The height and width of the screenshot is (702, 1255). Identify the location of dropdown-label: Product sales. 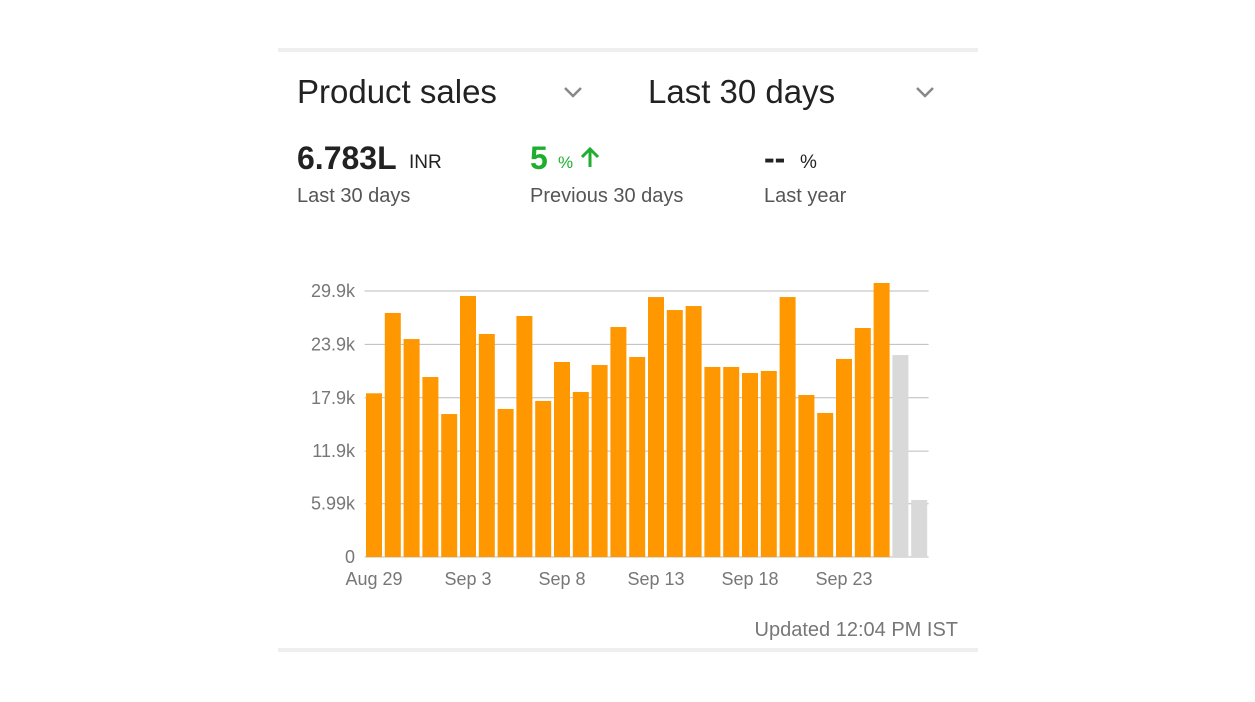
(397, 91).